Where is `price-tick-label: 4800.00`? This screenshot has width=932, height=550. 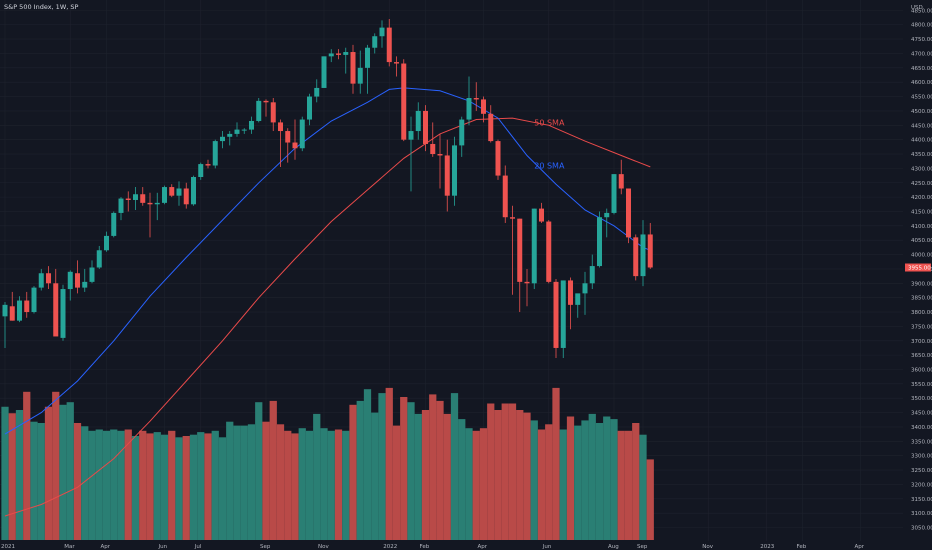
price-tick-label: 4800.00 is located at coordinates (921, 26).